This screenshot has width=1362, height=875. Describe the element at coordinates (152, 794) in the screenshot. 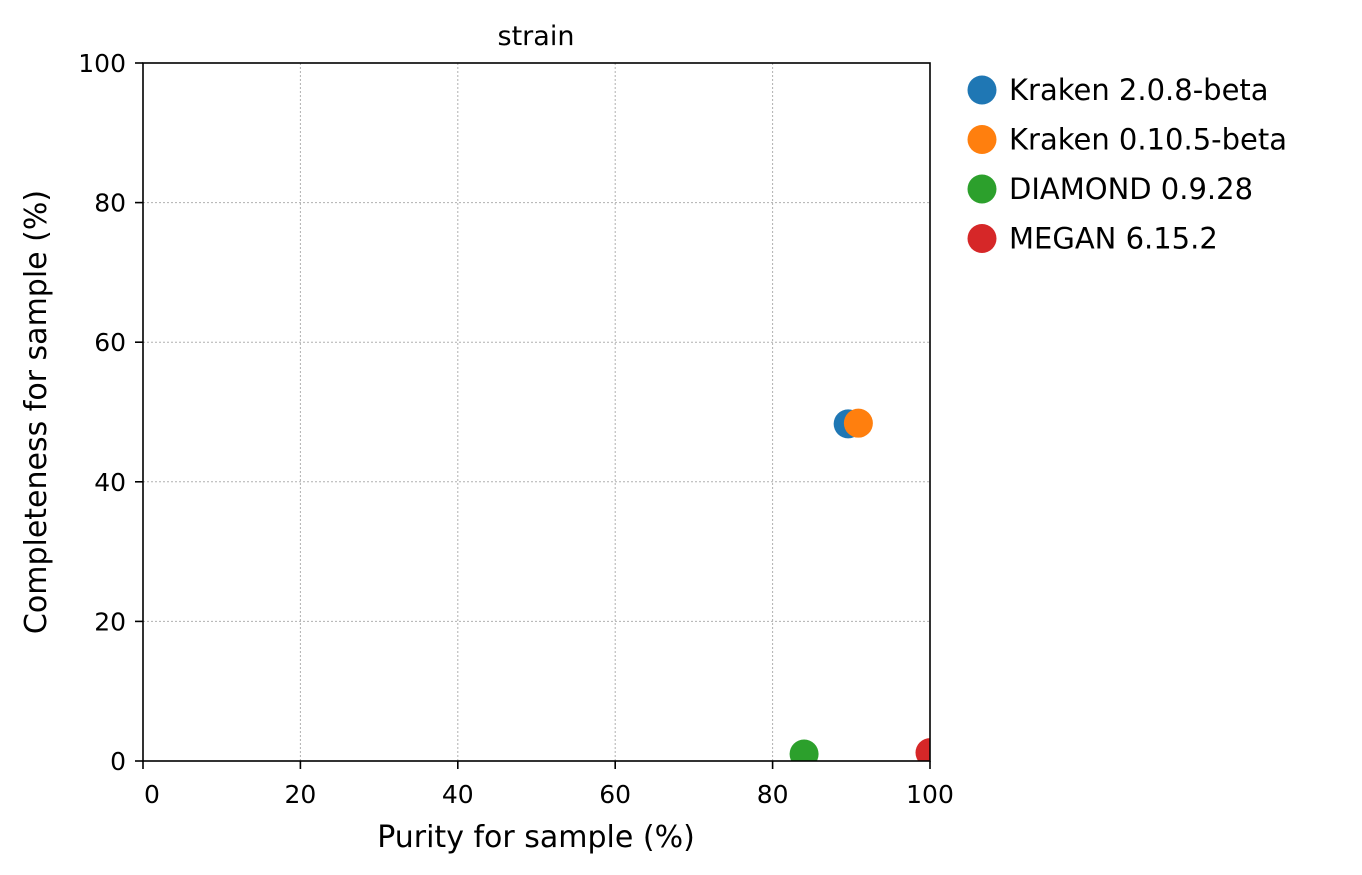

I see `x-tick-label: 0` at that location.